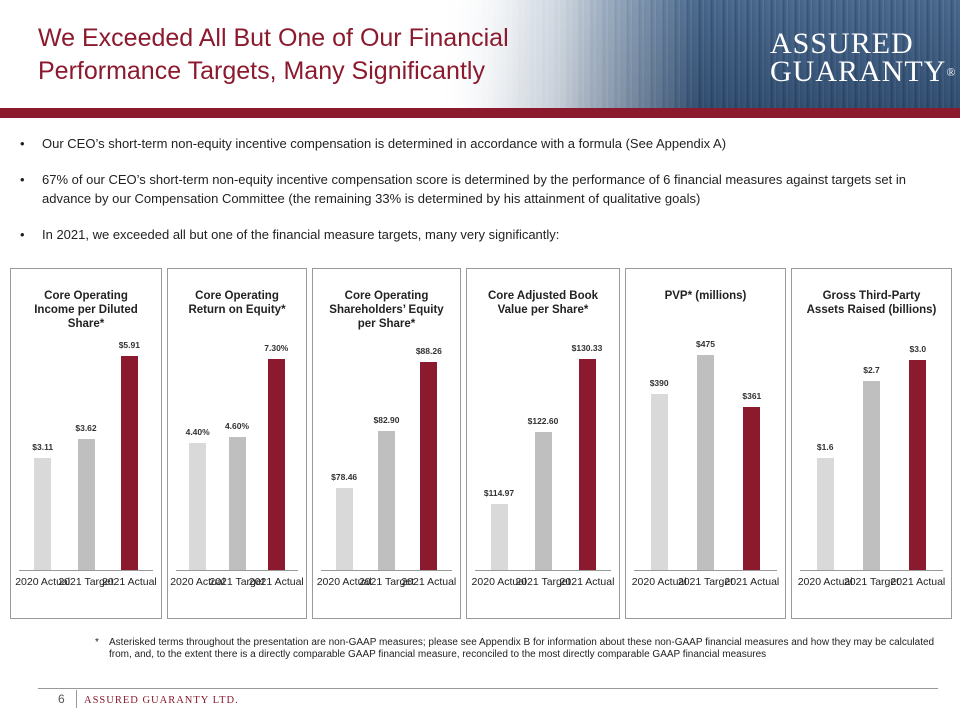 This screenshot has width=960, height=720. I want to click on building-photo-fade, so click(570, 54).